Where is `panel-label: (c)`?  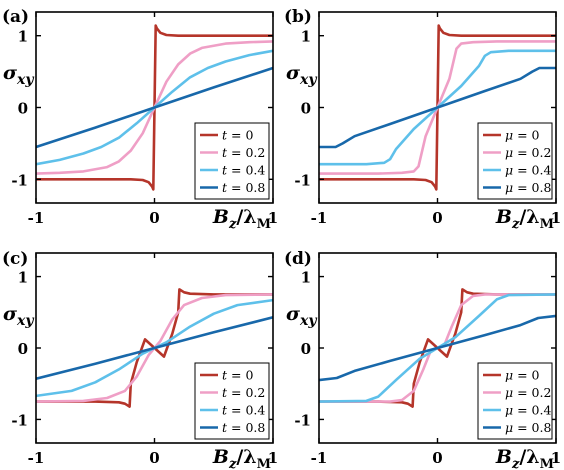 panel-label: (c) is located at coordinates (15, 259).